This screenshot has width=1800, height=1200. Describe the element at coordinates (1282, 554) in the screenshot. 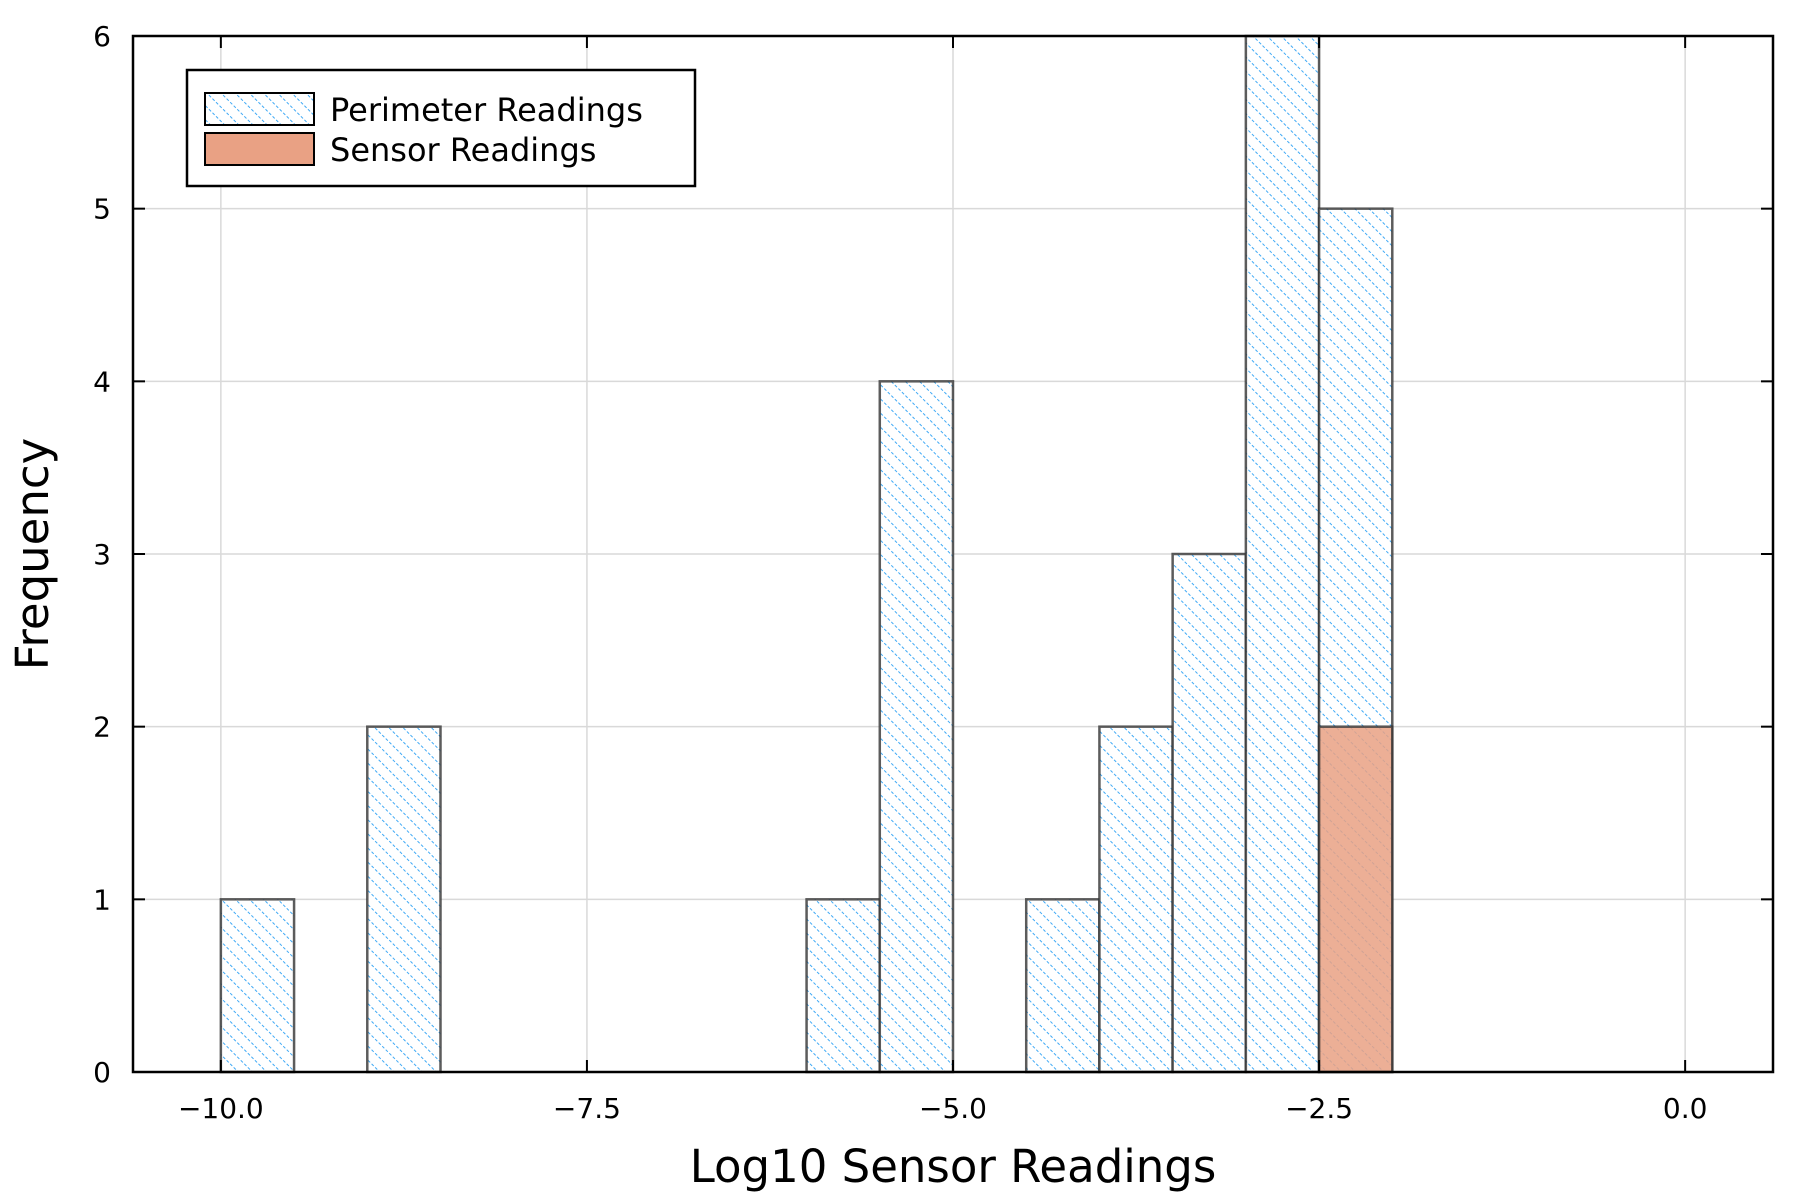

I see `bar-series0-bin7` at that location.